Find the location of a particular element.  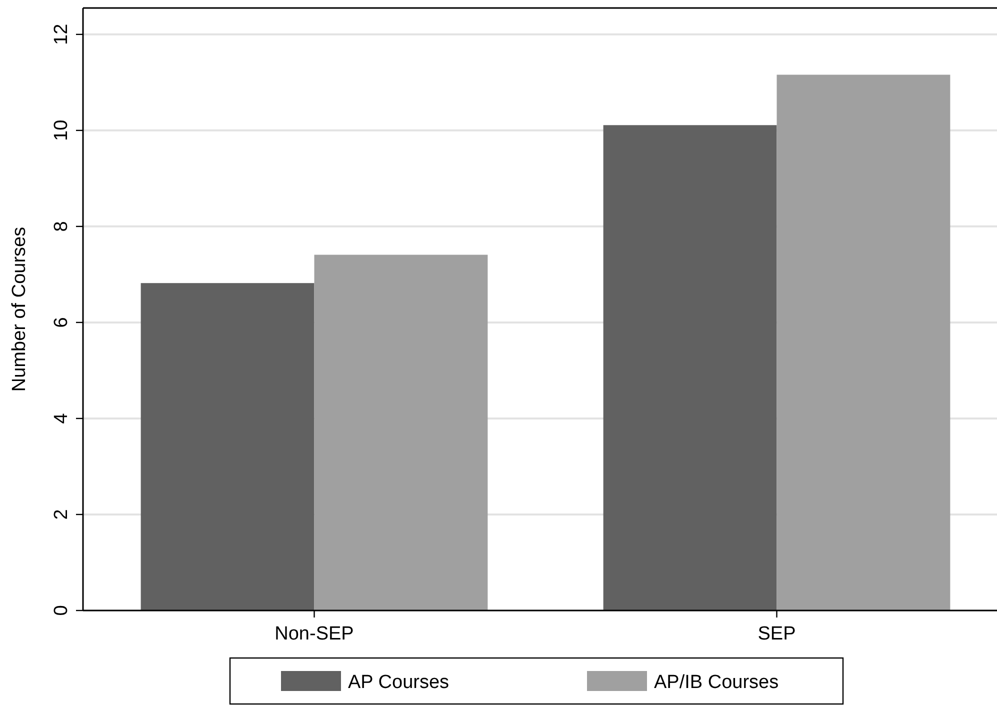

y-tick-label: 6 is located at coordinates (61, 322).